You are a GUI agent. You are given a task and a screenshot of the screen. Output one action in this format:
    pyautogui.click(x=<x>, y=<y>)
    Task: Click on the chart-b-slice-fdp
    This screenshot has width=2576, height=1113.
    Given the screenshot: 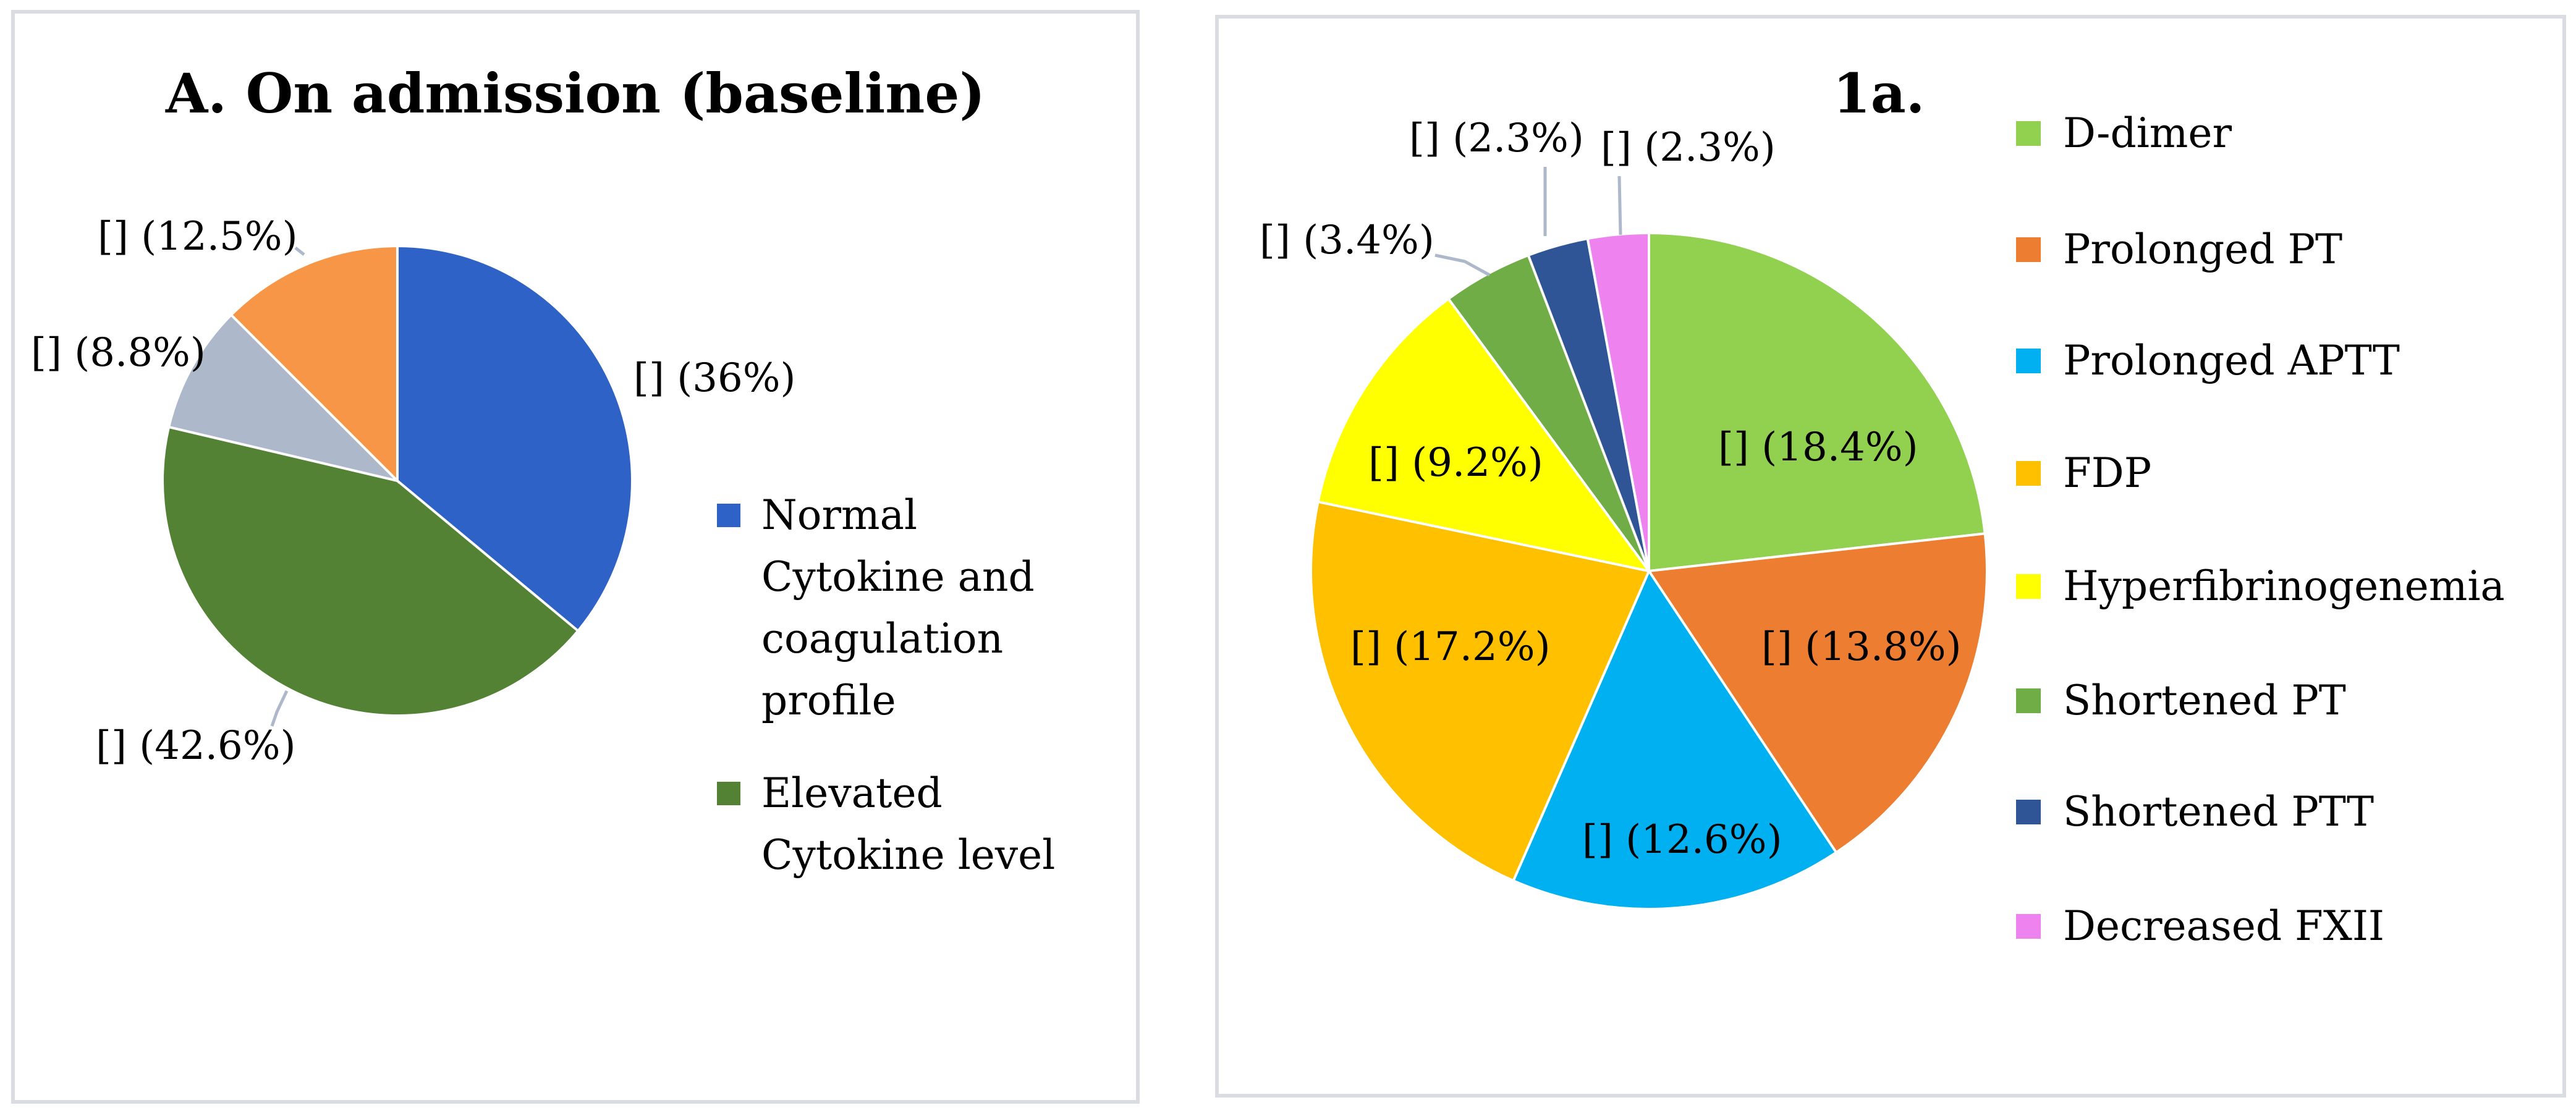 What is the action you would take?
    pyautogui.click(x=1480, y=691)
    